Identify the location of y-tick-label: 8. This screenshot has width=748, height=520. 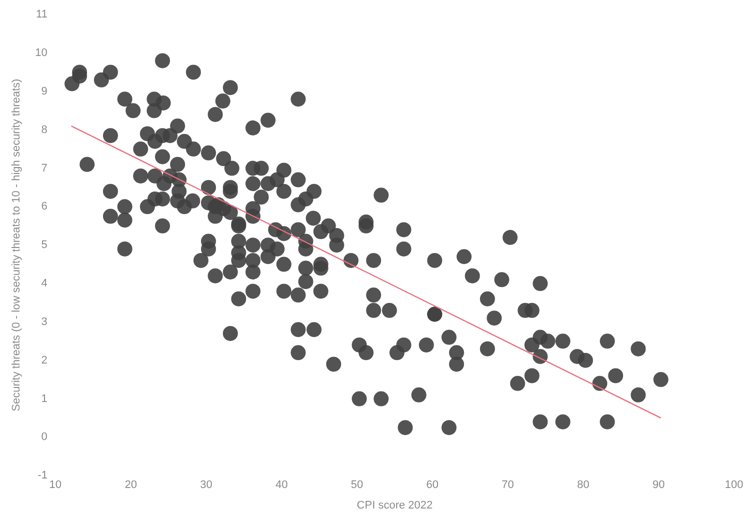
(44, 130).